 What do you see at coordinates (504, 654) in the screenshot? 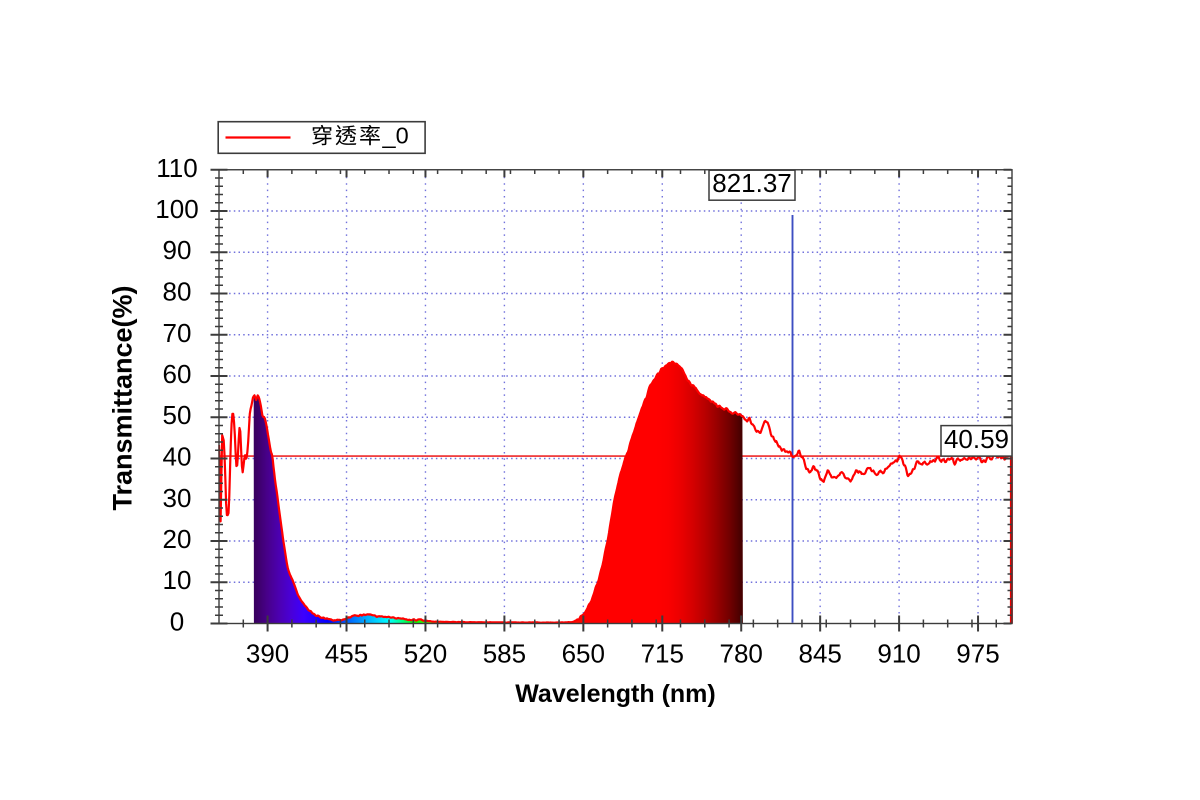
I see `svg-text: 585` at bounding box center [504, 654].